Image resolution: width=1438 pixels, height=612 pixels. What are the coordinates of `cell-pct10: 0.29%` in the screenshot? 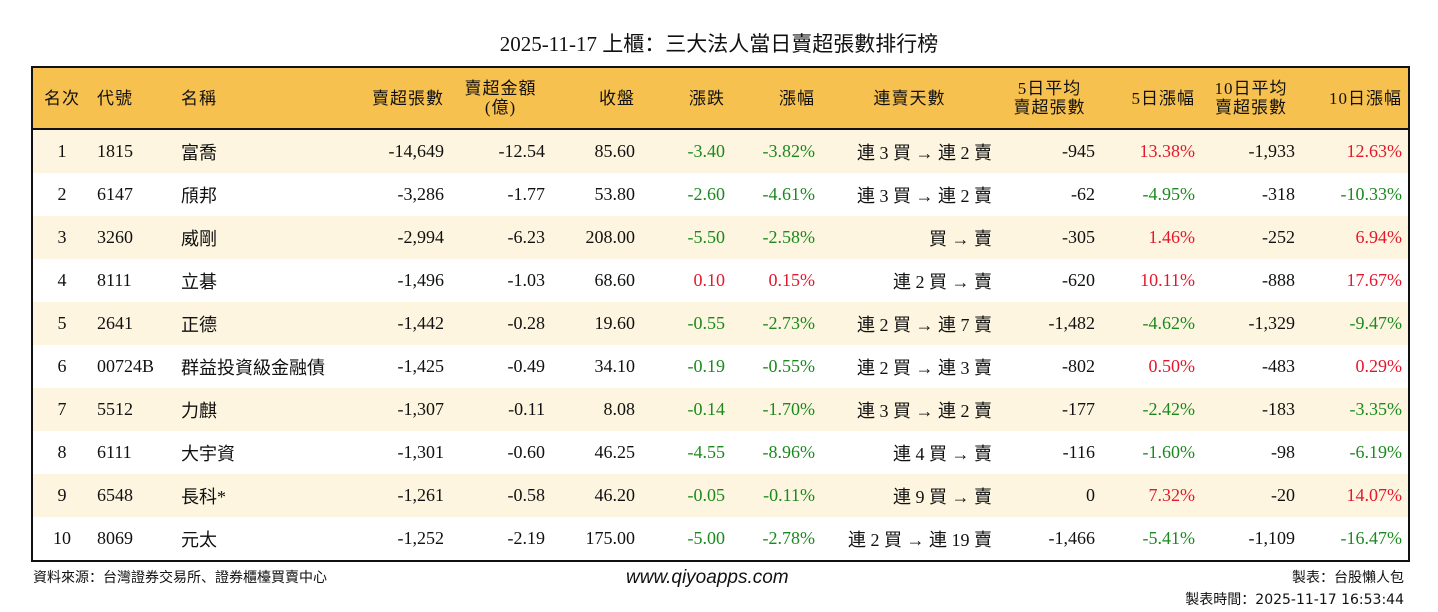 It's located at (1379, 366).